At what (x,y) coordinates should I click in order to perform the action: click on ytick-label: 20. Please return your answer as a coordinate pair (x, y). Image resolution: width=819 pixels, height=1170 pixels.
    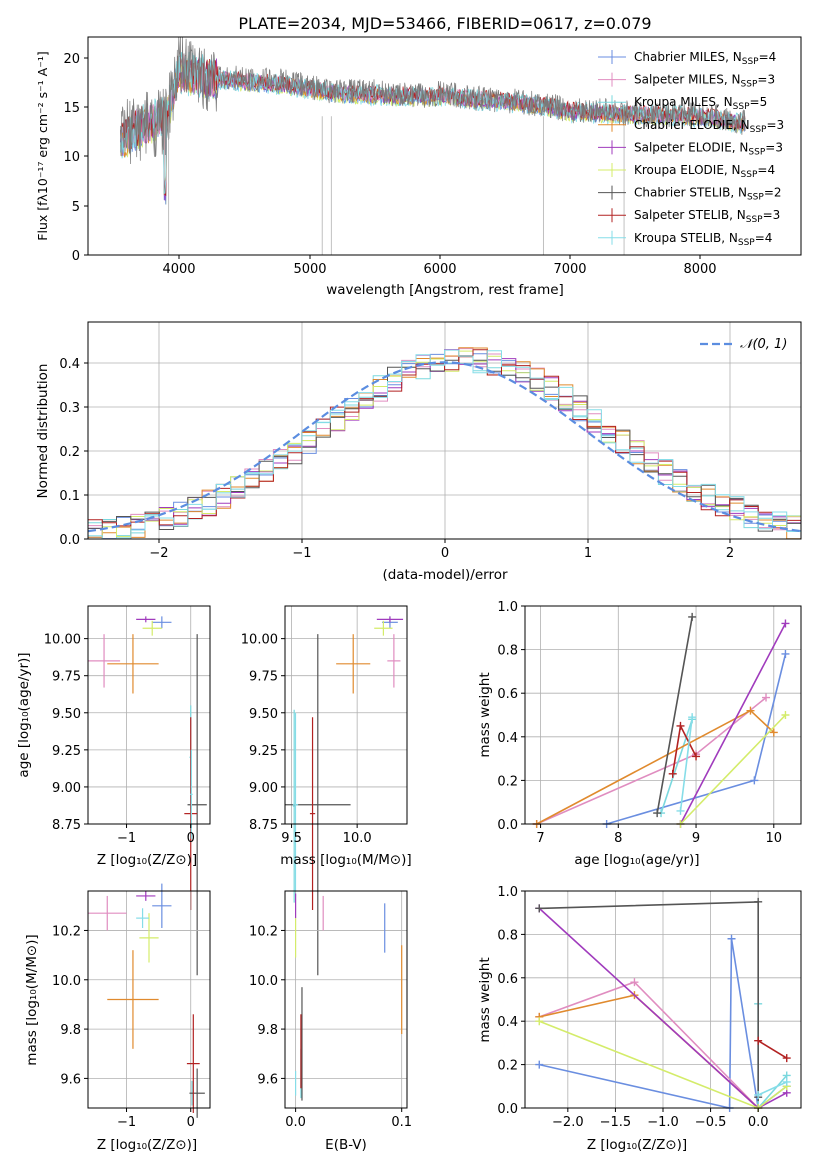
    Looking at the image, I should click on (71, 59).